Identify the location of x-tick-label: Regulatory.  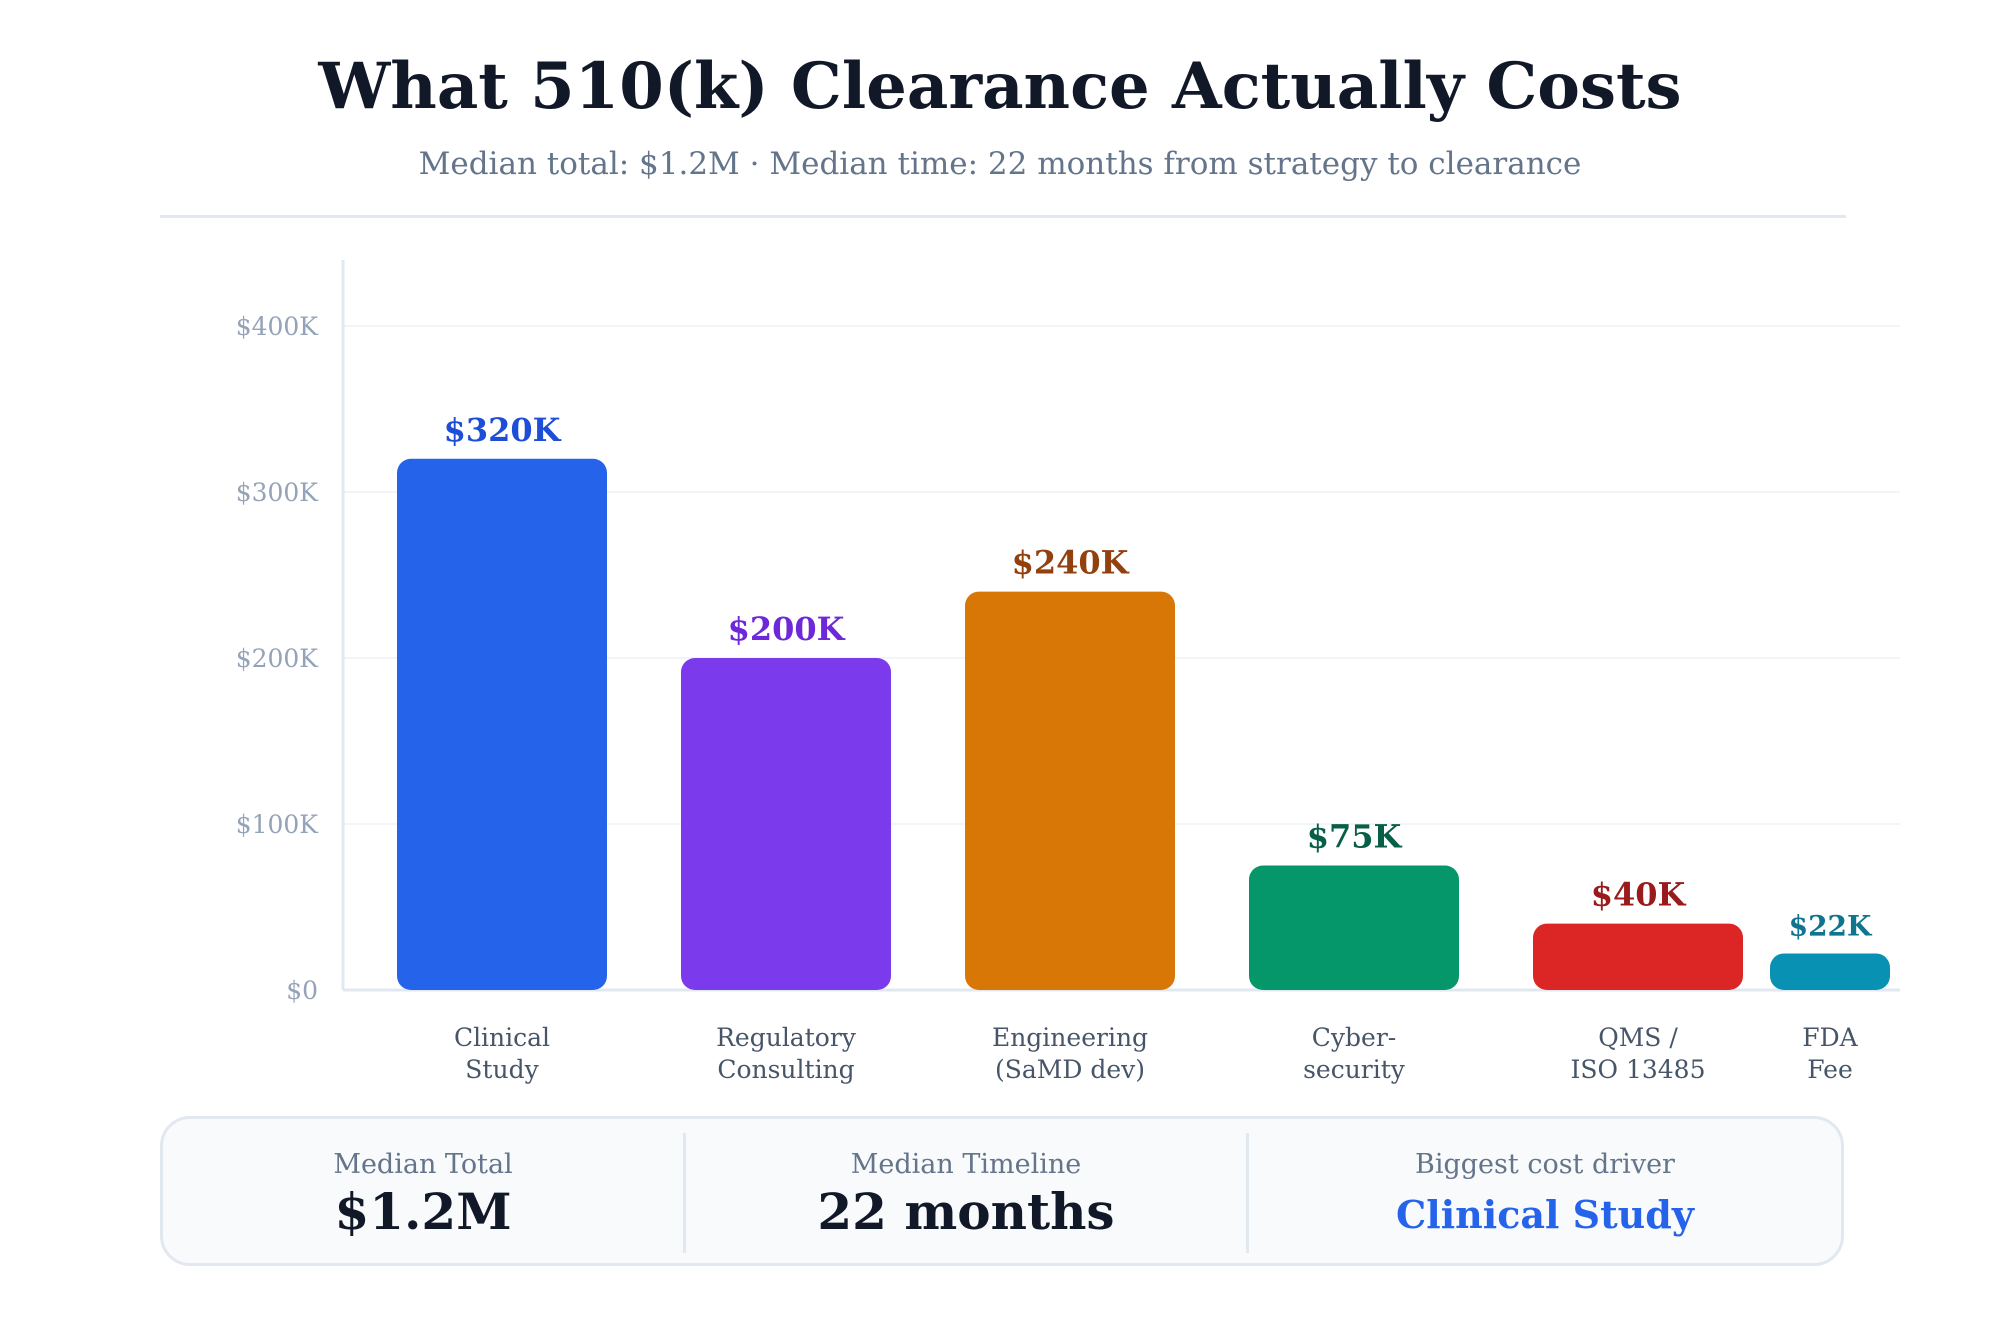
(786, 1037).